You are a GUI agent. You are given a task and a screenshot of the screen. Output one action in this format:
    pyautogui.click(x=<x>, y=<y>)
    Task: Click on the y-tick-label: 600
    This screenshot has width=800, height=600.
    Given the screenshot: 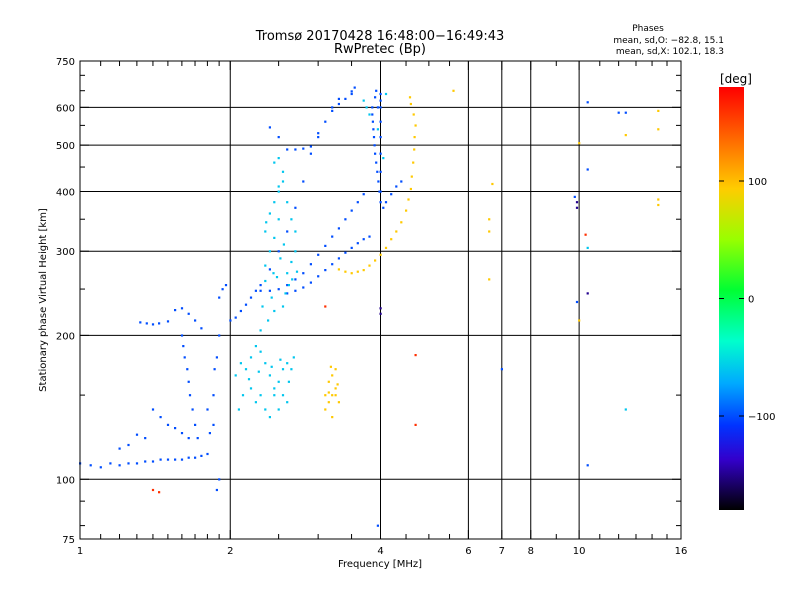 What is the action you would take?
    pyautogui.click(x=65, y=108)
    